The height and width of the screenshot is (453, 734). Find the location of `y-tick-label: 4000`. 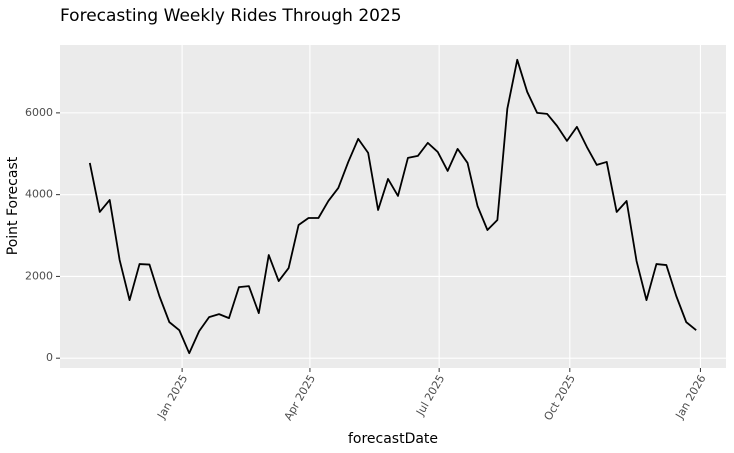

y-tick-label: 4000 is located at coordinates (39, 194).